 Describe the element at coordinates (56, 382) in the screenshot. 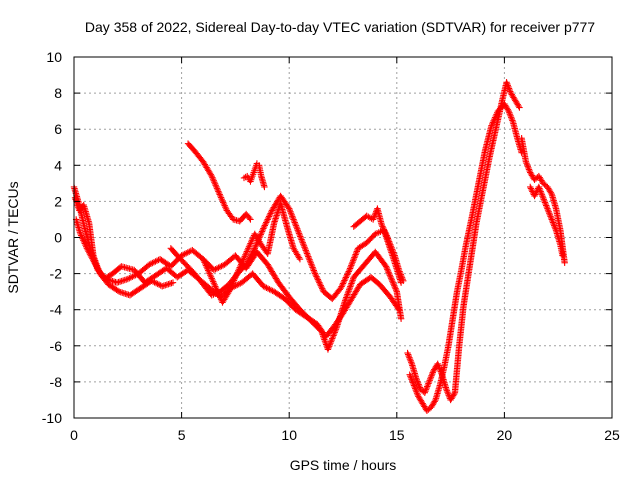

I see `y-tick-label: -8` at that location.